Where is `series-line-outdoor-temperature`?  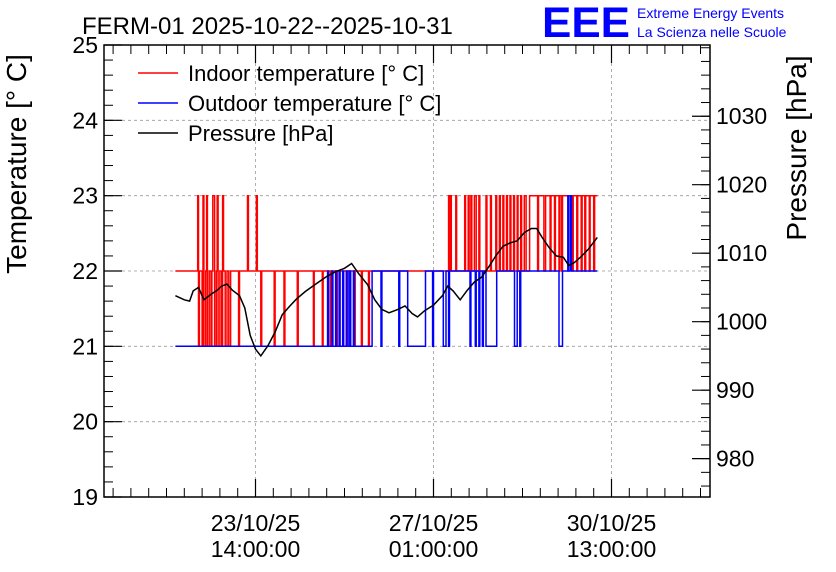 series-line-outdoor-temperature is located at coordinates (386, 271).